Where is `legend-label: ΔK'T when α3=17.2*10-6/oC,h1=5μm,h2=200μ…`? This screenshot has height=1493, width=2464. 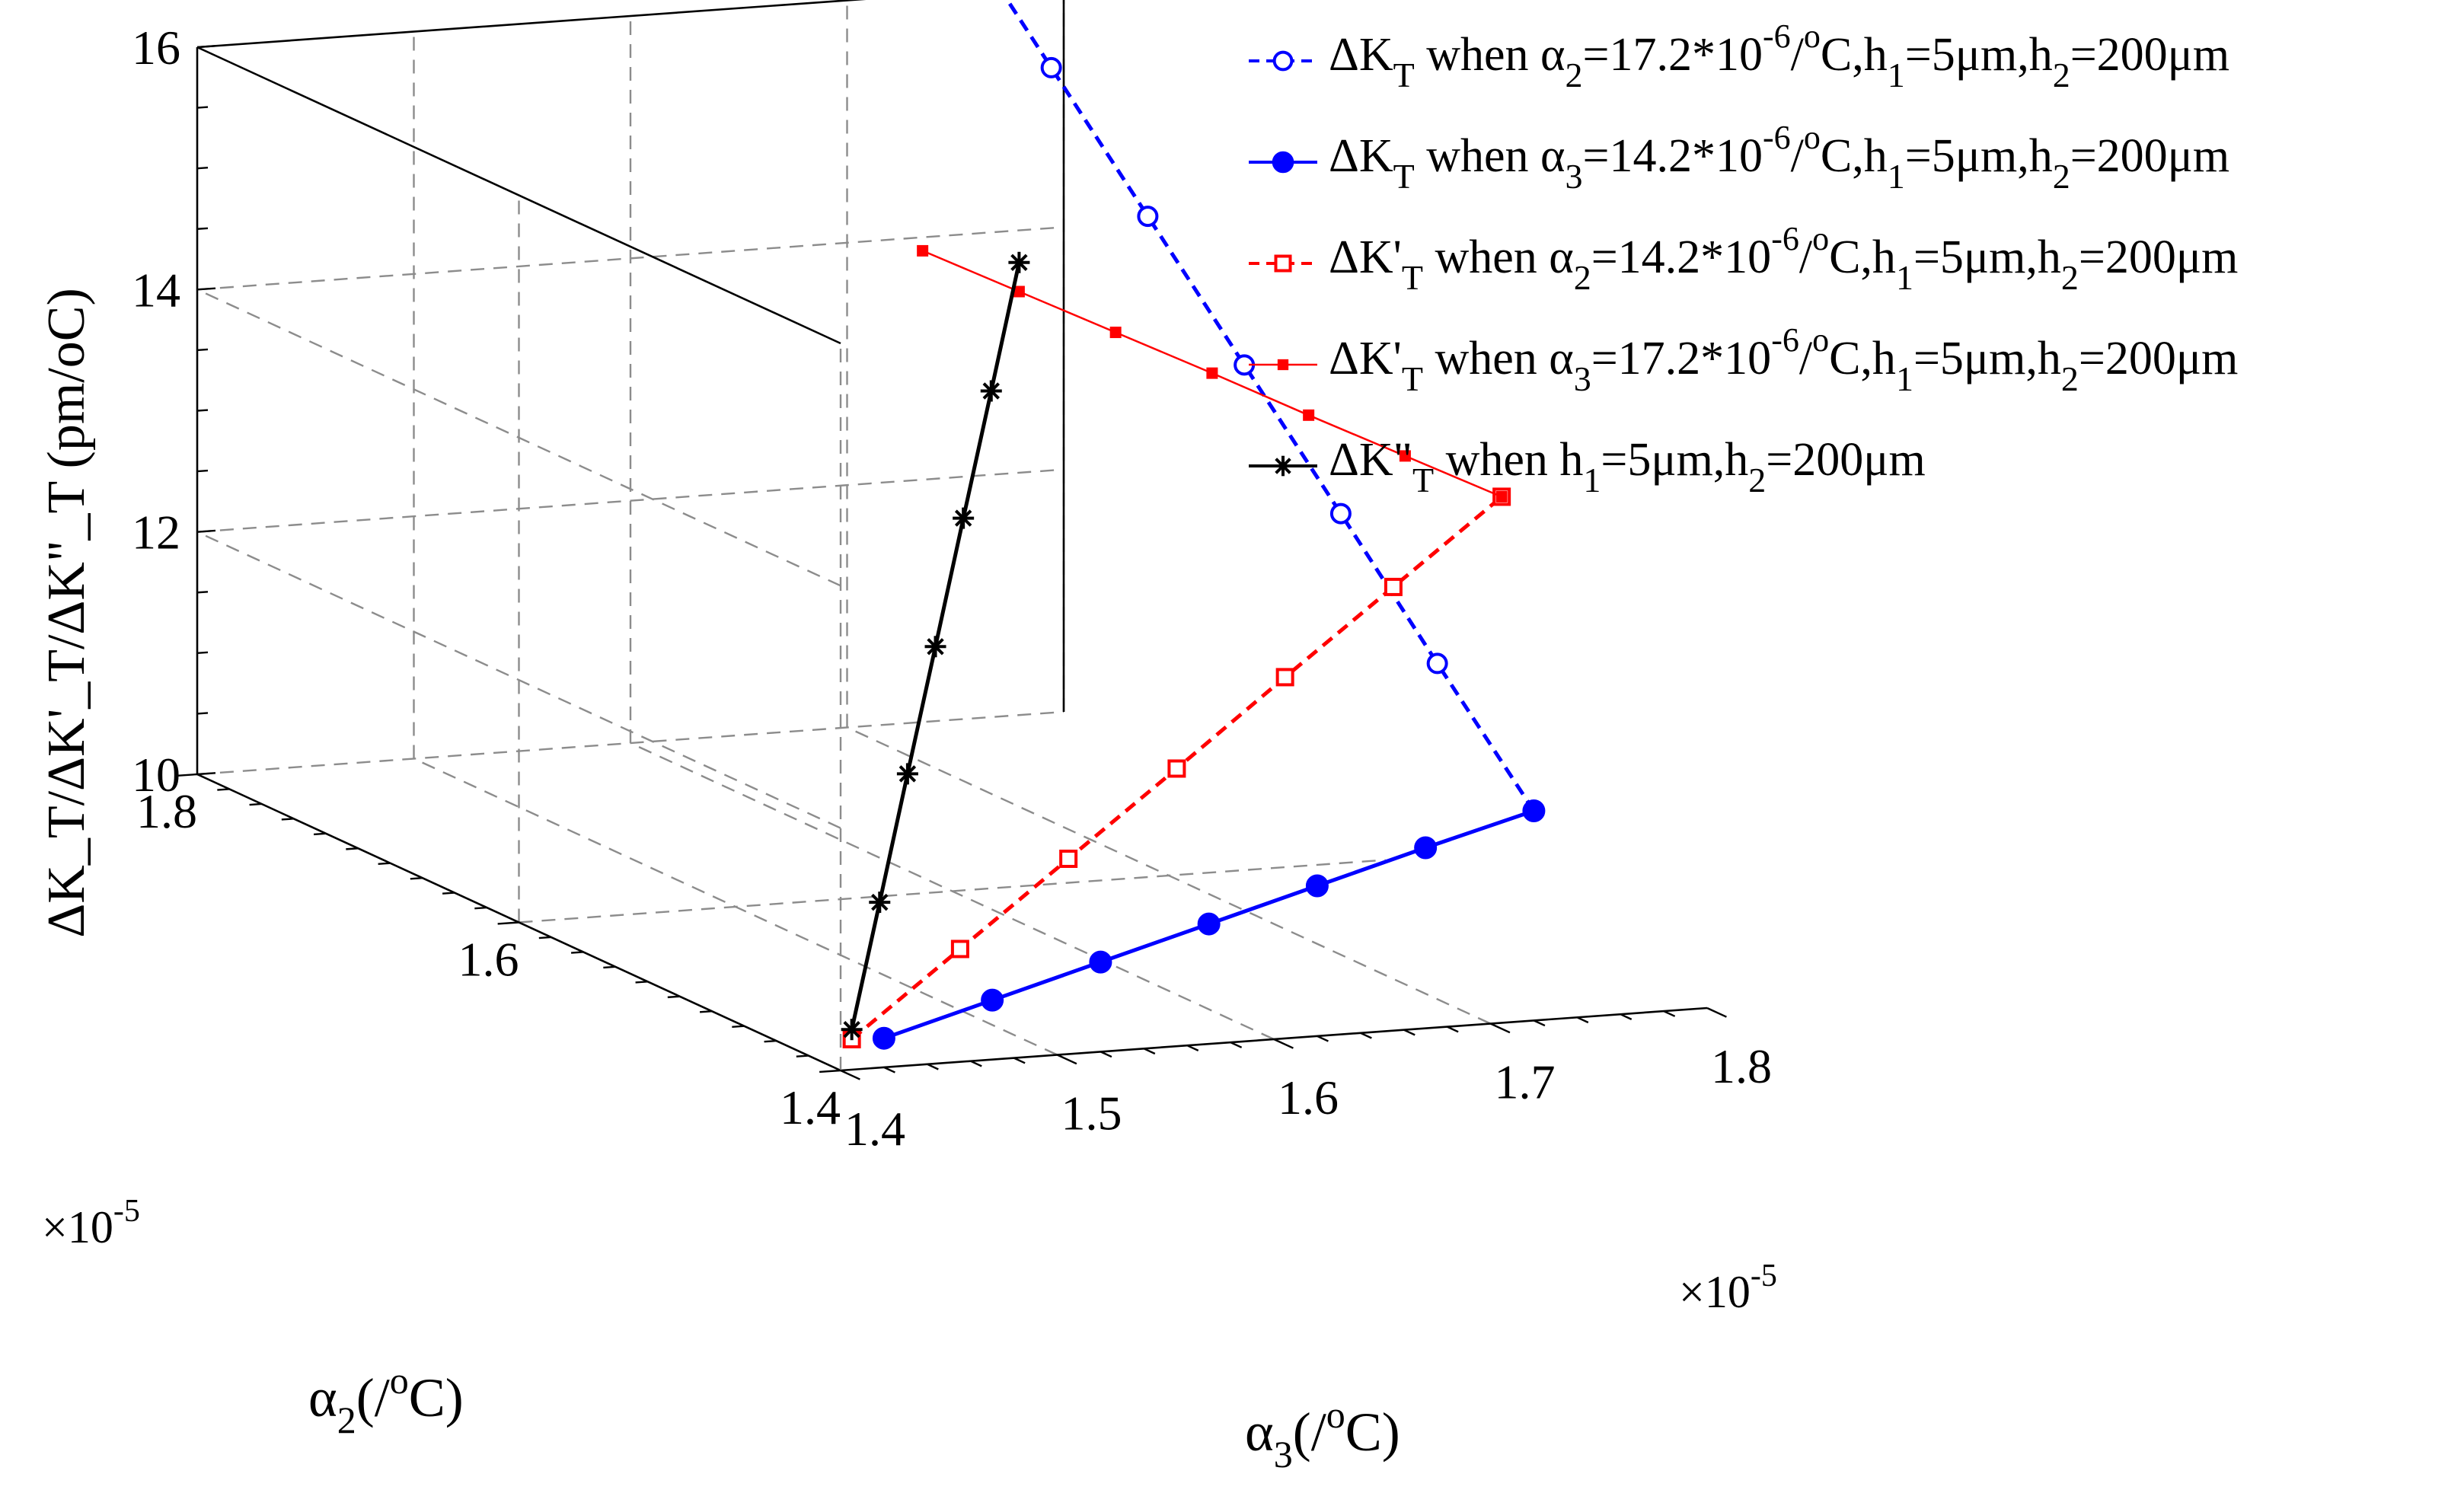
legend-label: ΔK'T when α3=17.2*10-6/oC,h1=5μm,h2=200μ… is located at coordinates (1783, 359).